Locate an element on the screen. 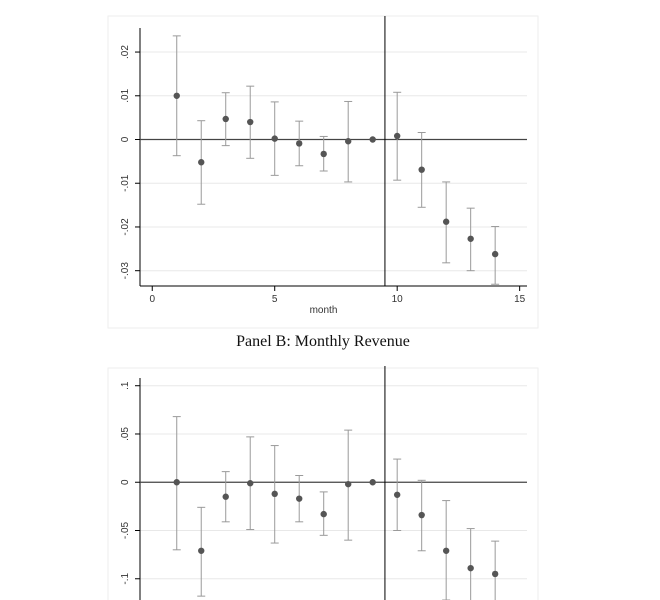  panel-b-y-tick-label: .05 is located at coordinates (125, 434).